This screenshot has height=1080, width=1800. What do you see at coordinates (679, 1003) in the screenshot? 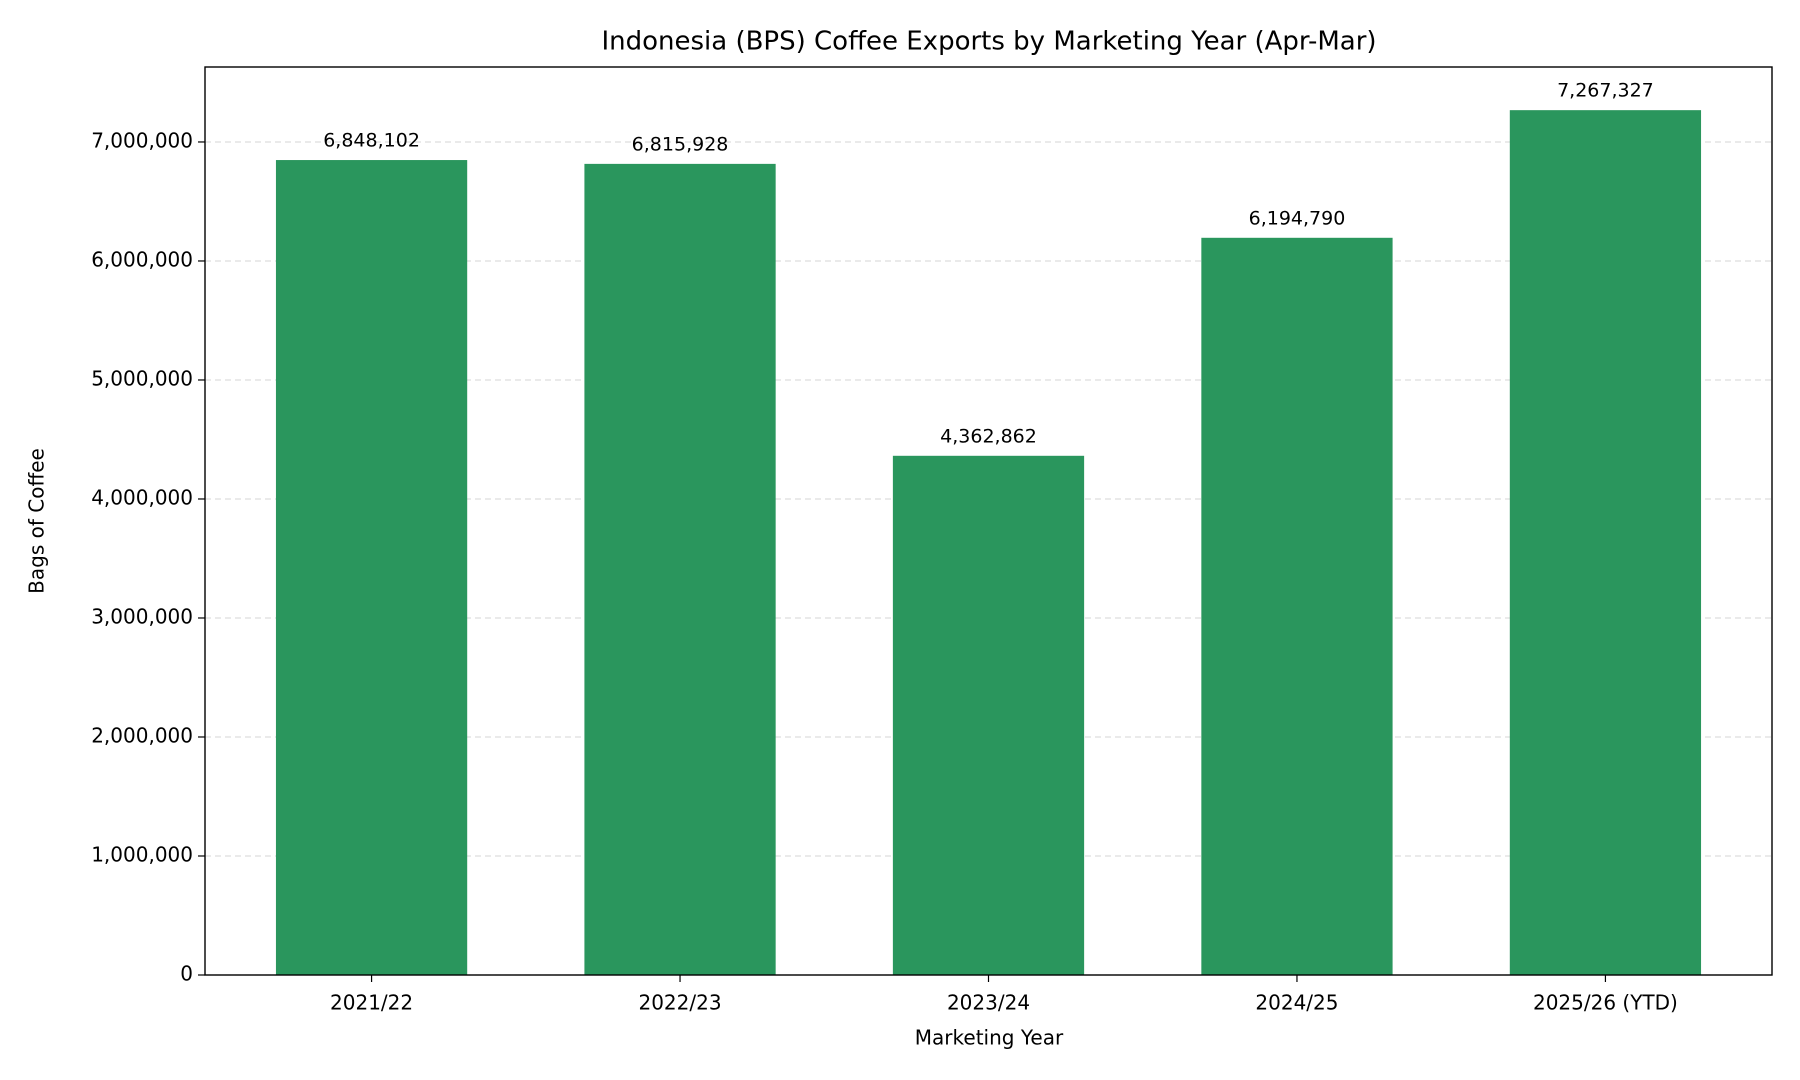
I see `x-tick-label: 2022/23` at bounding box center [679, 1003].